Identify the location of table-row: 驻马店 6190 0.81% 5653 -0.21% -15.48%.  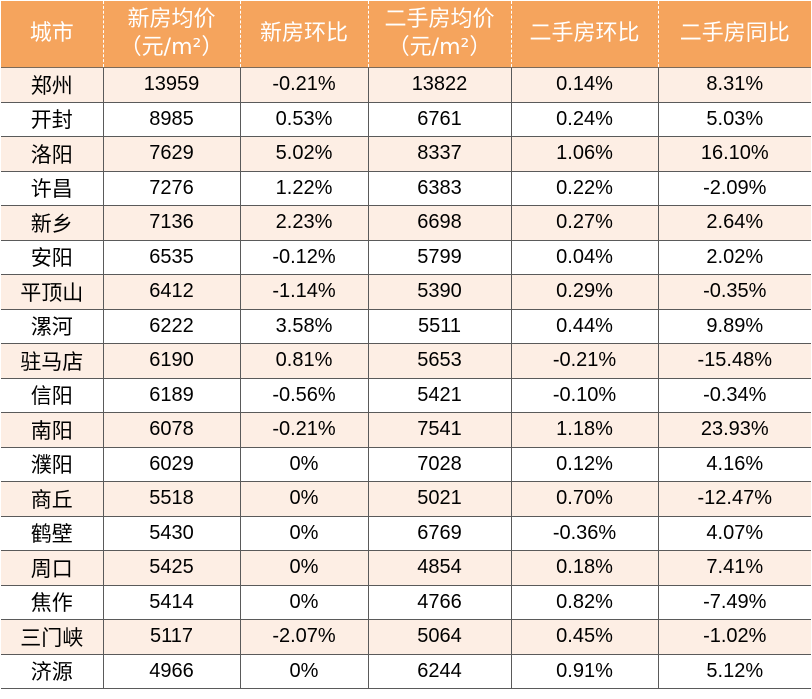
(406, 360).